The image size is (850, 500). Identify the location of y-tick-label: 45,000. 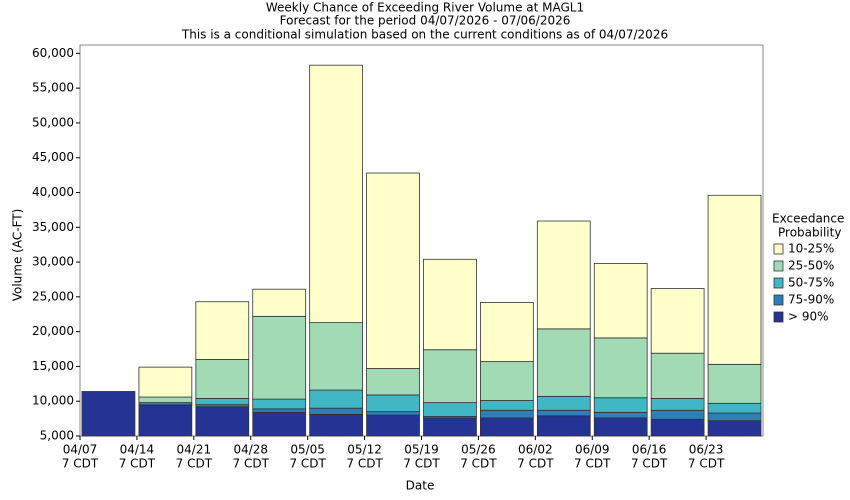
(53, 157).